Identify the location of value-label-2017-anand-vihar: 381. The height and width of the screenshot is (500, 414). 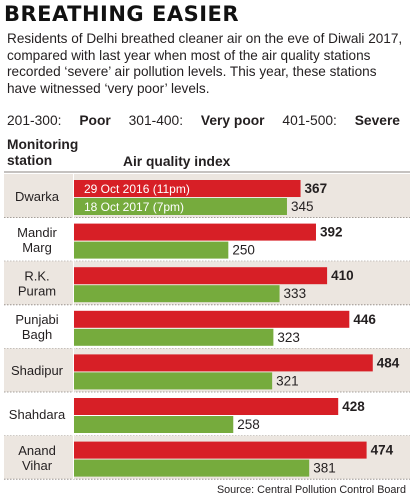
(324, 468).